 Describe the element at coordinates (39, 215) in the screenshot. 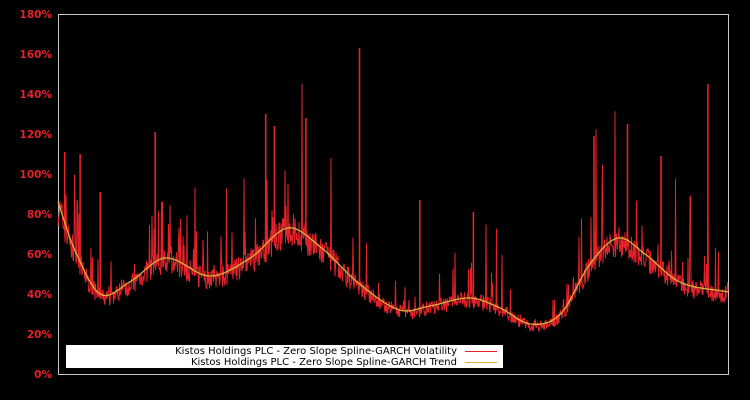

I see `y-tick: 80%` at that location.